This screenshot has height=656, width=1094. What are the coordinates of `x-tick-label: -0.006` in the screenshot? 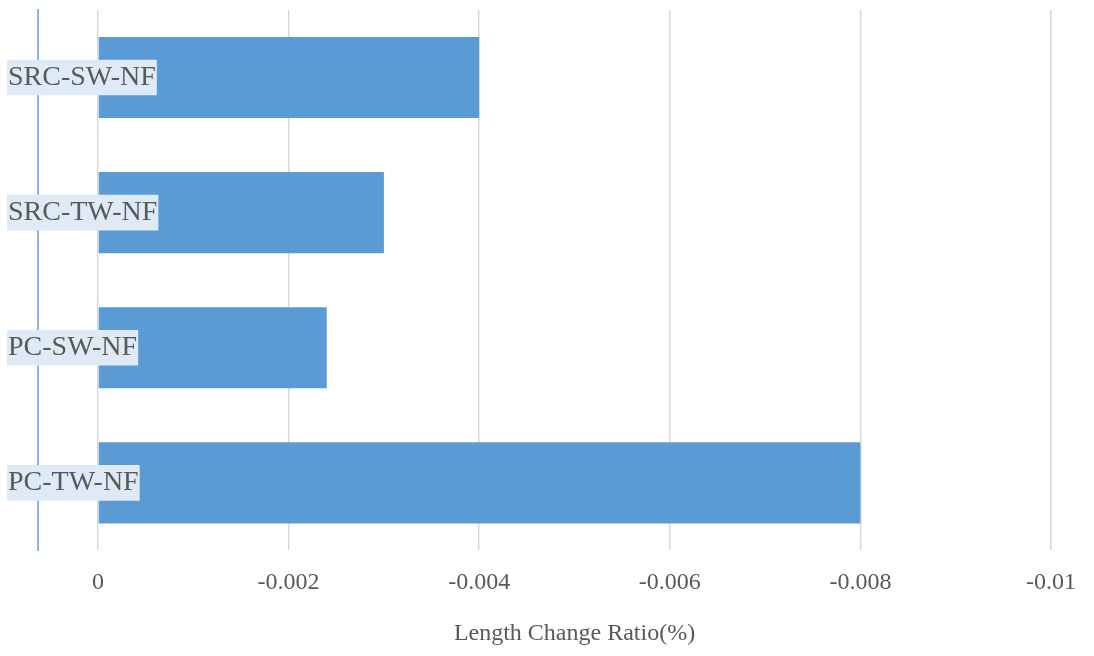 It's located at (669, 581).